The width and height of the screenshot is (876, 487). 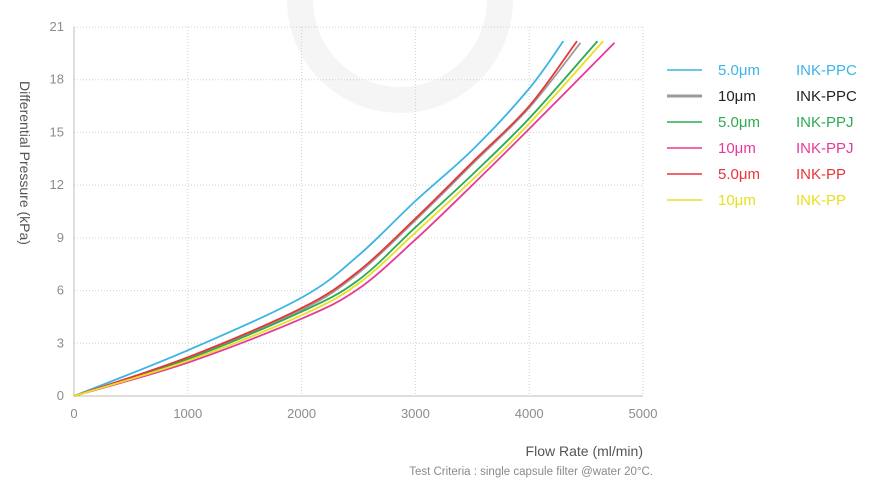 I want to click on y-tick-label: 18, so click(x=57, y=79).